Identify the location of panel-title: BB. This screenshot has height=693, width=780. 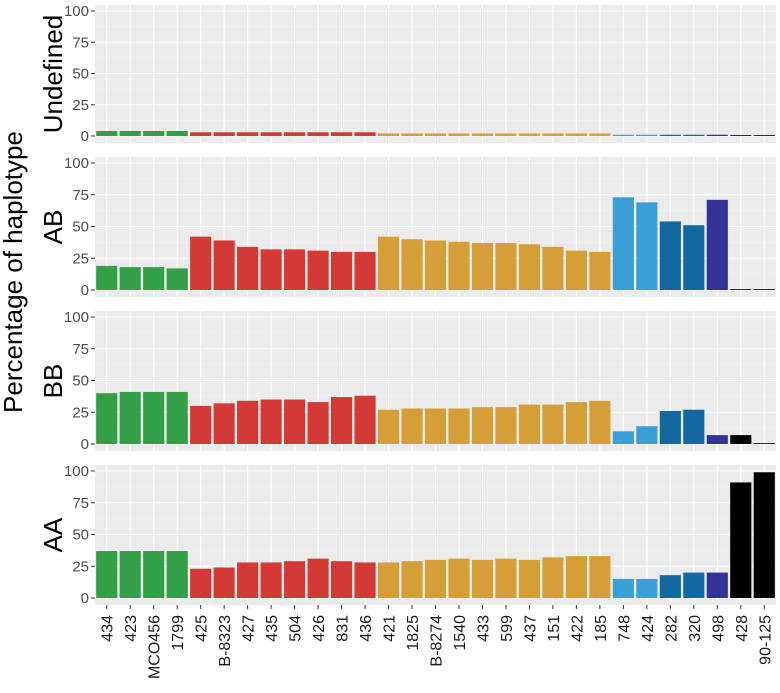
(53, 381).